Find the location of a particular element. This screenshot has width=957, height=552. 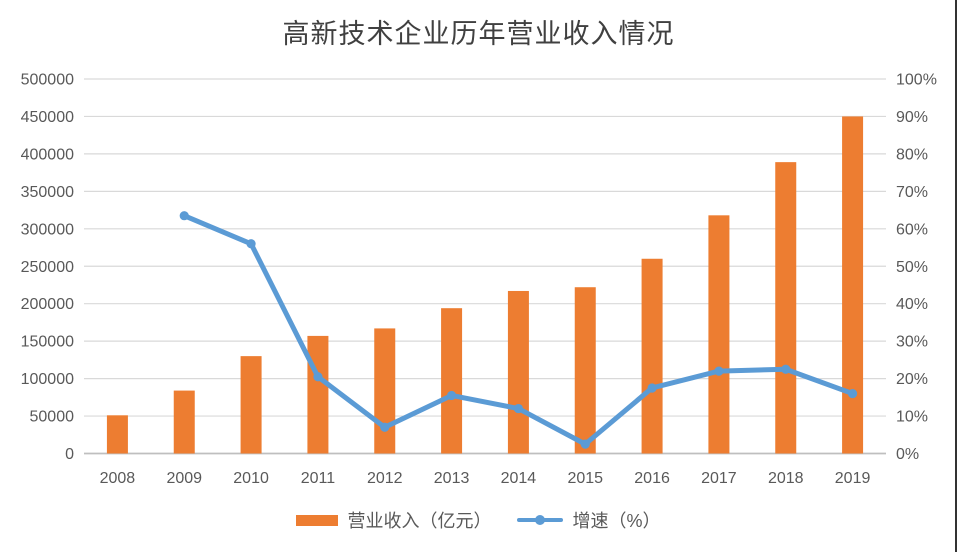

x-tick-label-2016: 2016 is located at coordinates (652, 478).